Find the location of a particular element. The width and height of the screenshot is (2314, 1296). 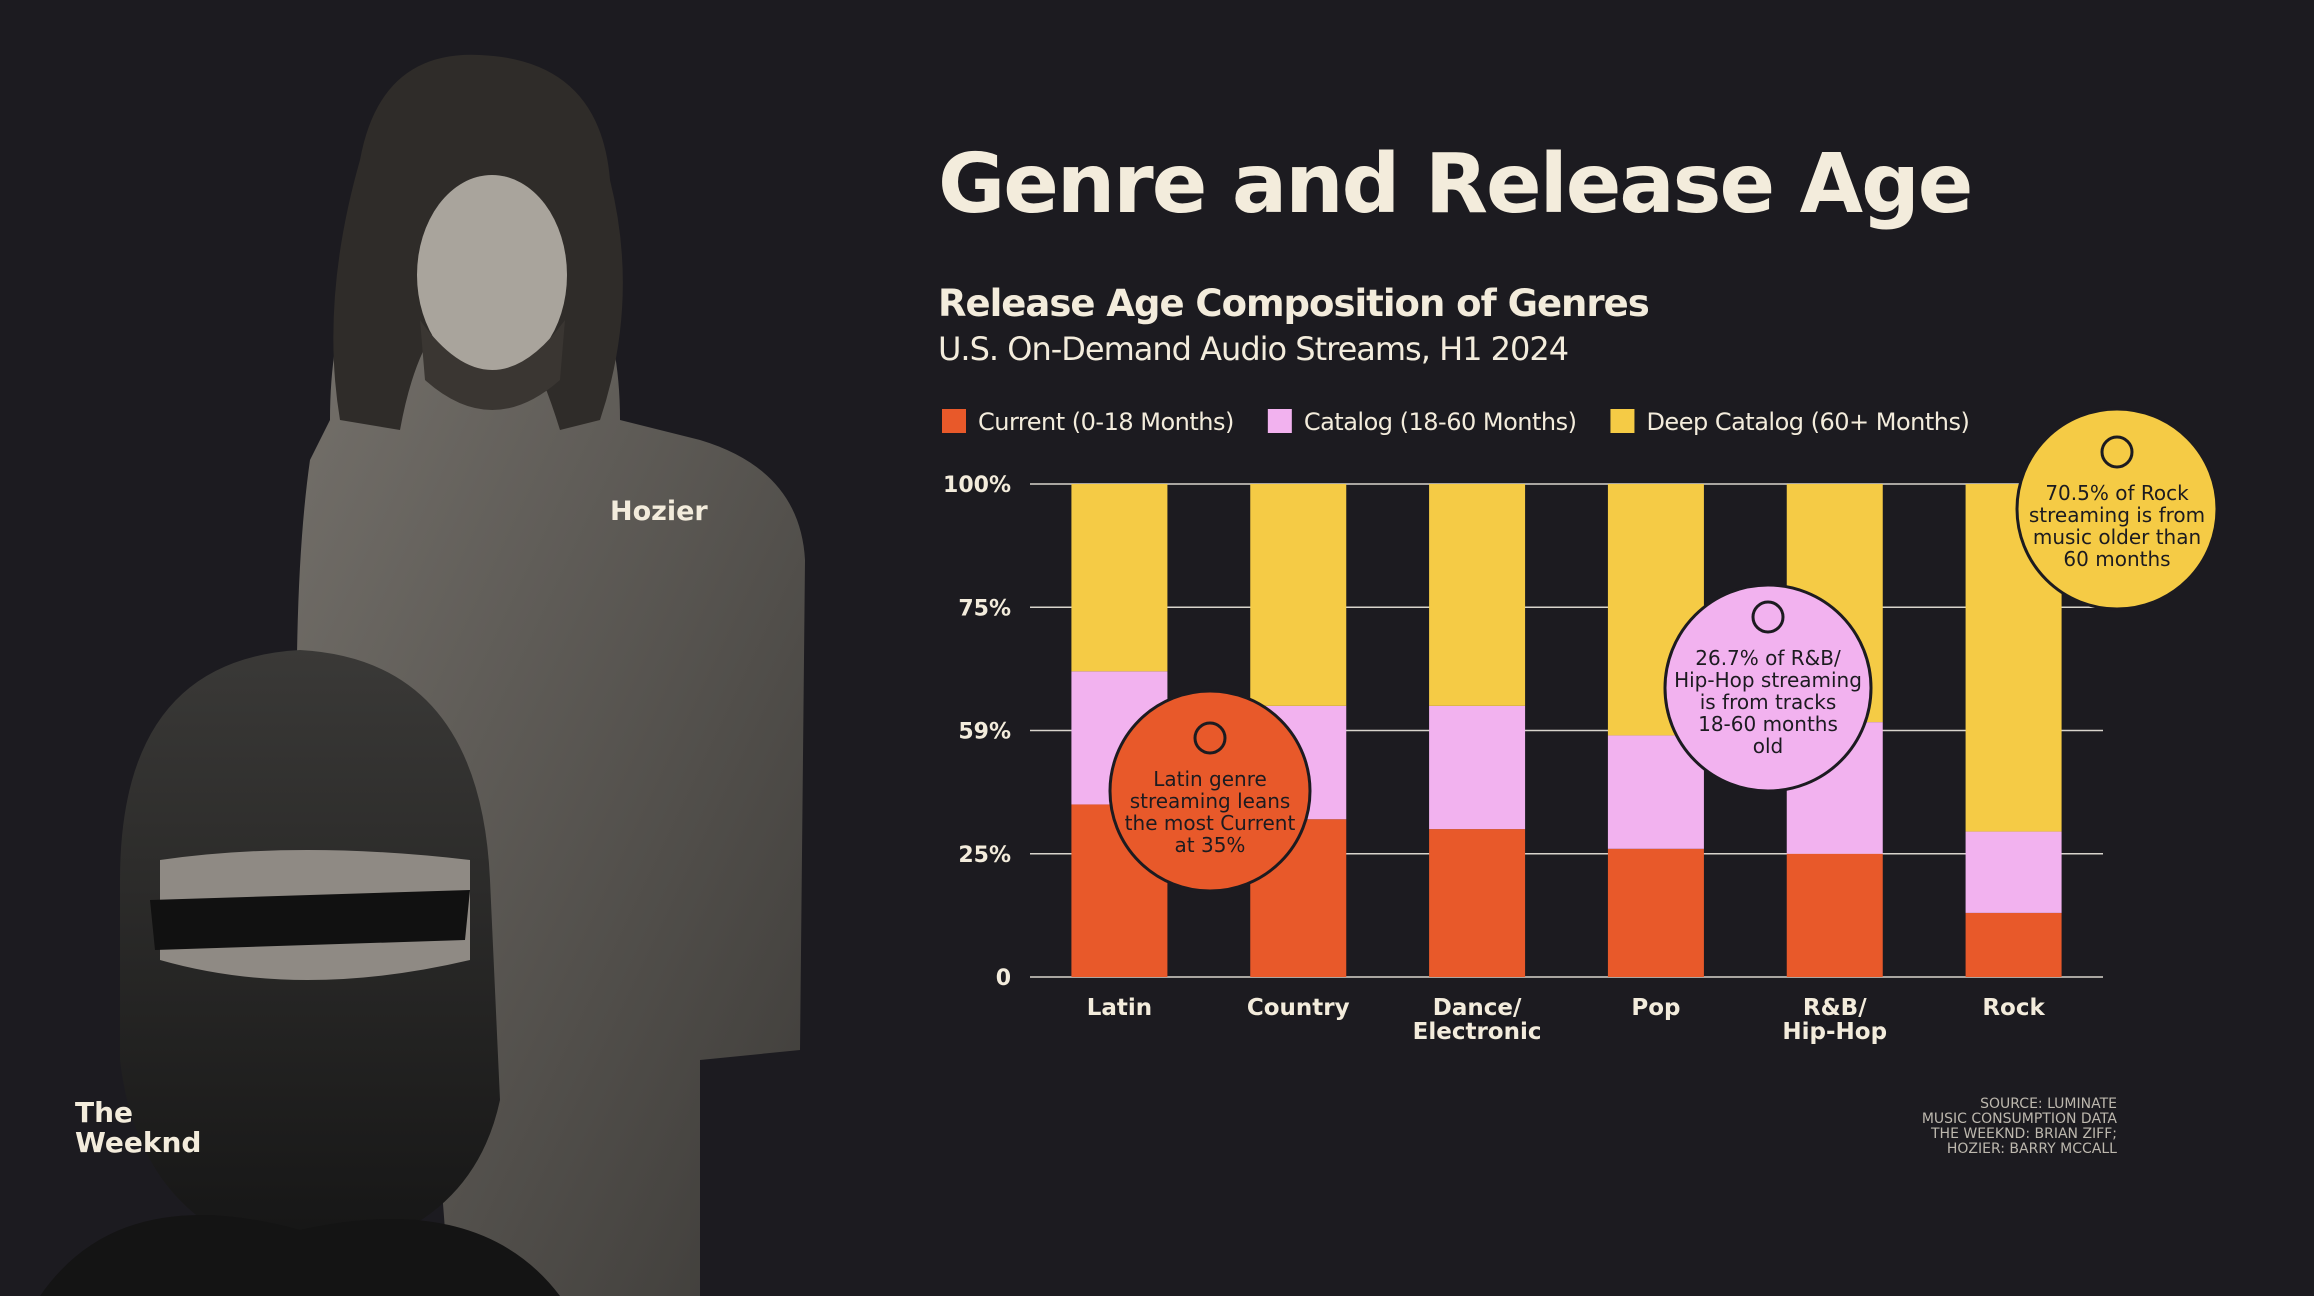

photo-caption: Hozier is located at coordinates (659, 511).